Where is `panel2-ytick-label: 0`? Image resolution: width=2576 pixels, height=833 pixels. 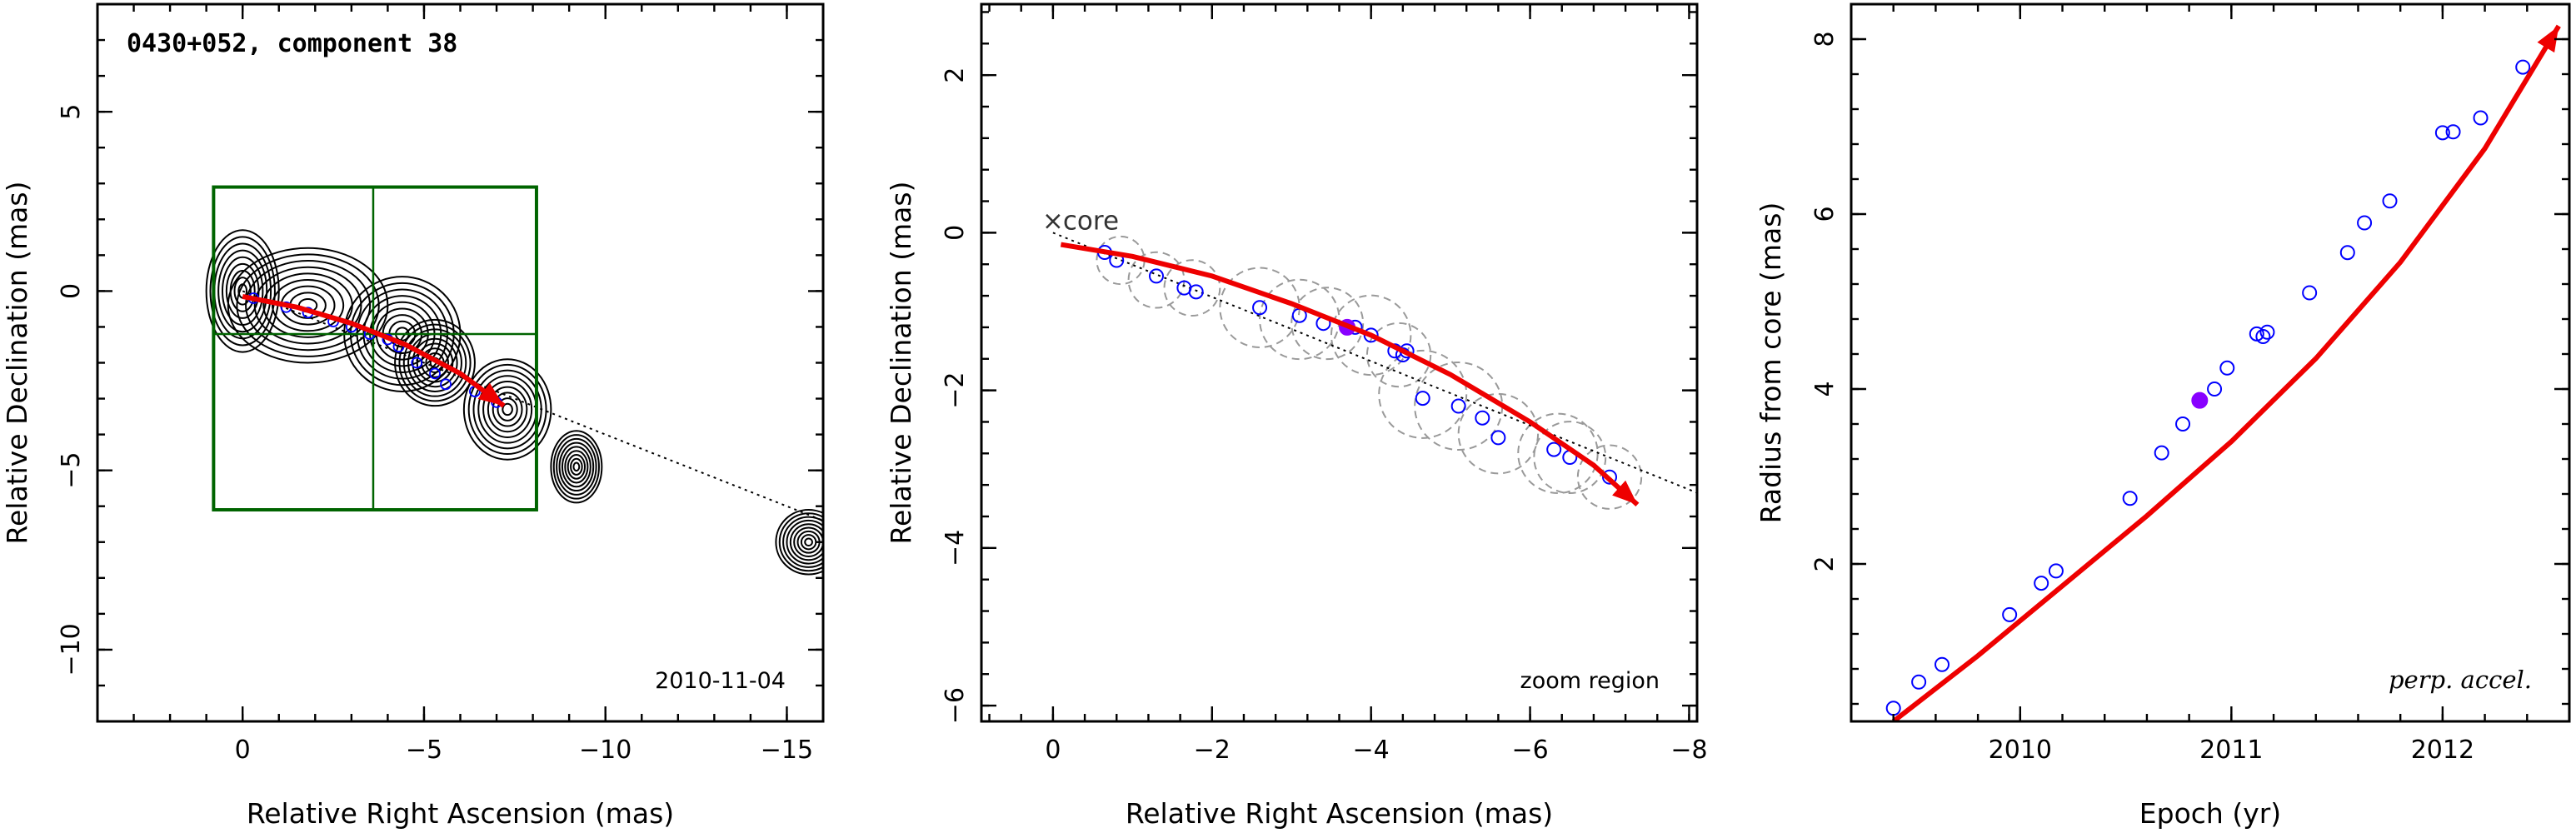
panel2-ytick-label: 0 is located at coordinates (955, 233).